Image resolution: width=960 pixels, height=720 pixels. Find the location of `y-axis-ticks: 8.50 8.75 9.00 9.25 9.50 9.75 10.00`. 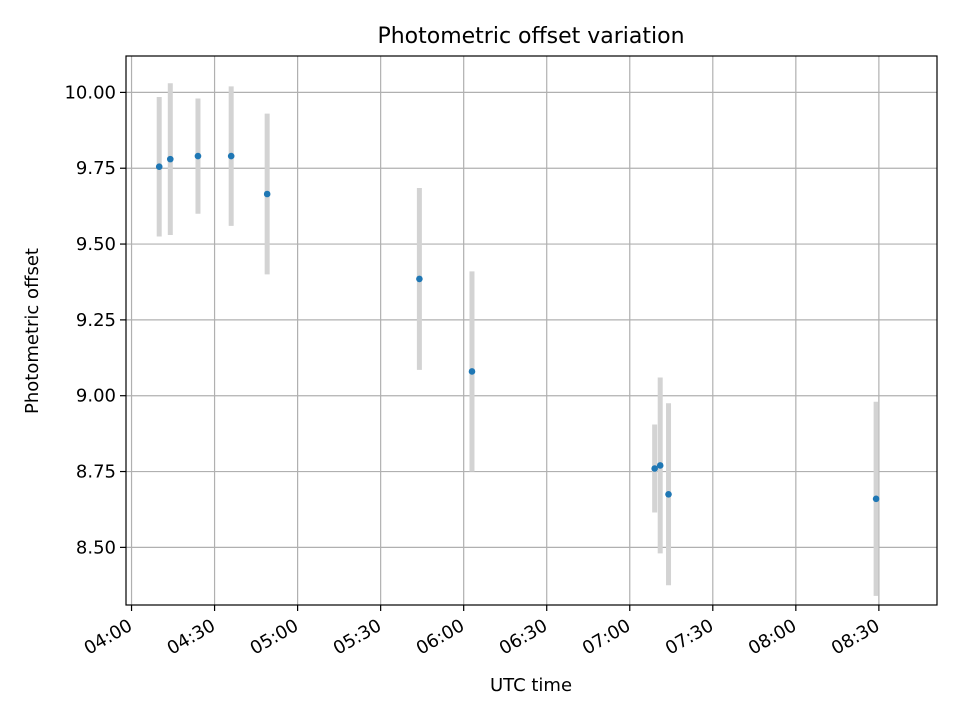

y-axis-ticks: 8.50 8.75 9.00 9.25 9.50 9.75 10.00 is located at coordinates (95, 320).